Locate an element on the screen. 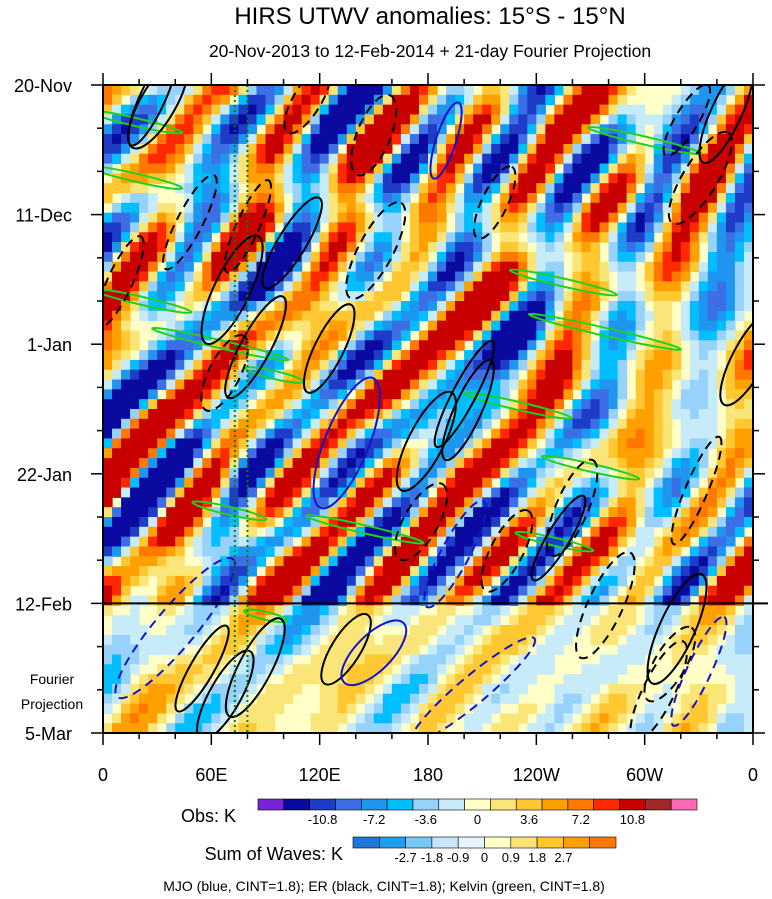  waves-colorbar: -2.7 -1.8 -0.9 0 0.9 1.8 2.7 is located at coordinates (484, 850).